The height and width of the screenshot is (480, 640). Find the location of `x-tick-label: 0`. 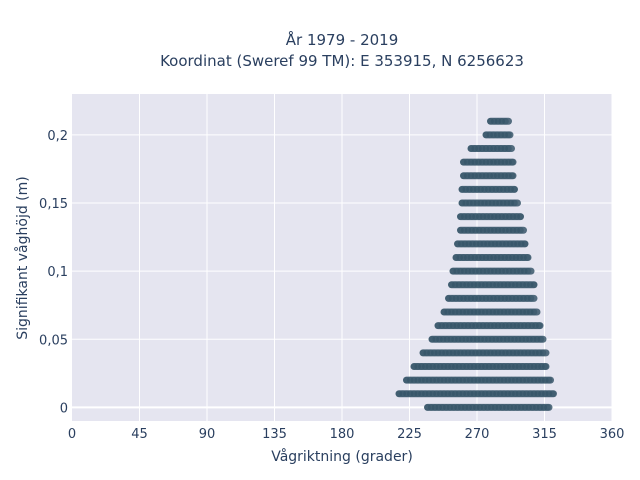

x-tick-label: 0 is located at coordinates (72, 434).